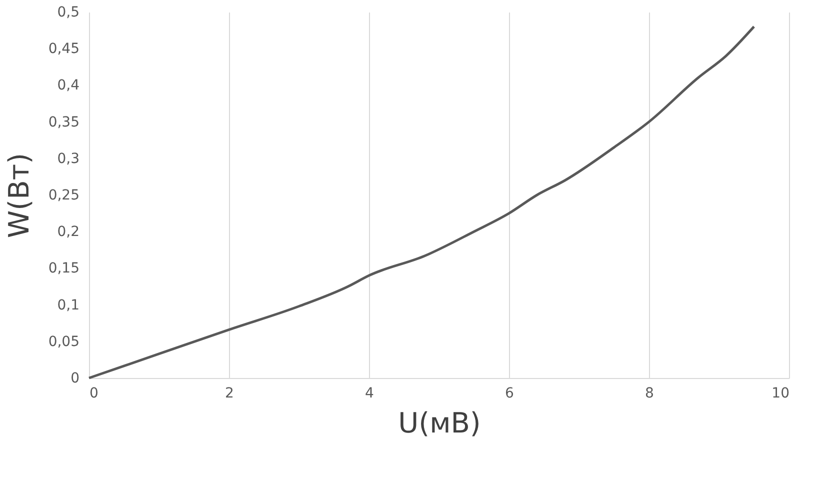  What do you see at coordinates (68, 12) in the screenshot?
I see `y-tick-label: 0,5` at bounding box center [68, 12].